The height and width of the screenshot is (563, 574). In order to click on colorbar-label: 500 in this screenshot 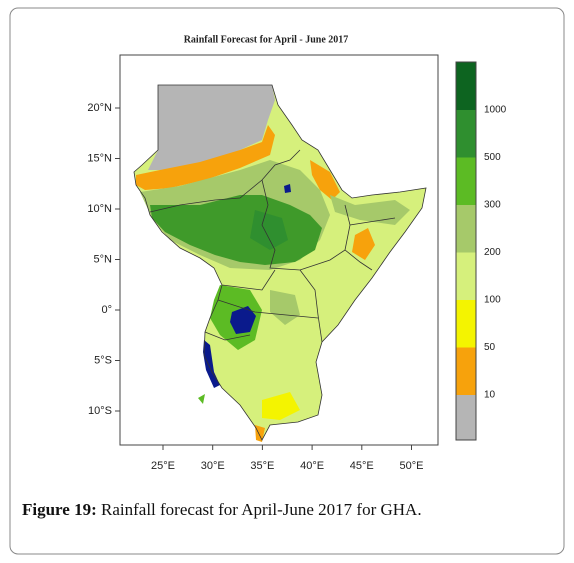, I will do `click(492, 157)`.